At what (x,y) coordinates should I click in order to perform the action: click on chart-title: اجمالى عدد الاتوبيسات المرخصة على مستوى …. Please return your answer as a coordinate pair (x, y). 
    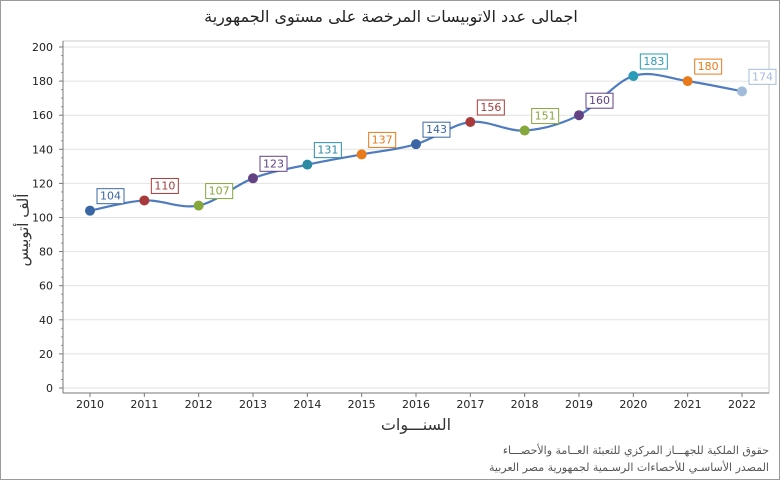
    Looking at the image, I should click on (391, 16).